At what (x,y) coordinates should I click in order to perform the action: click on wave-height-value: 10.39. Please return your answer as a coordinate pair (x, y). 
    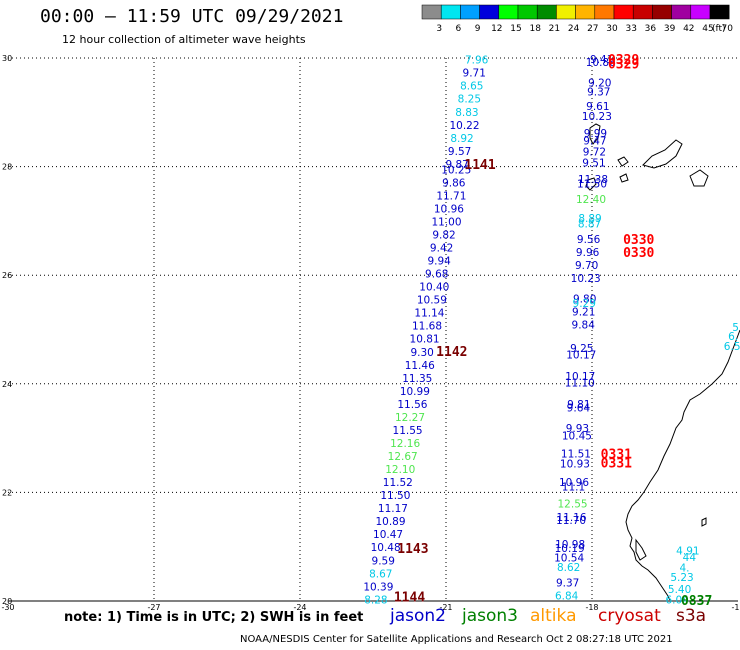
    Looking at the image, I should click on (378, 587).